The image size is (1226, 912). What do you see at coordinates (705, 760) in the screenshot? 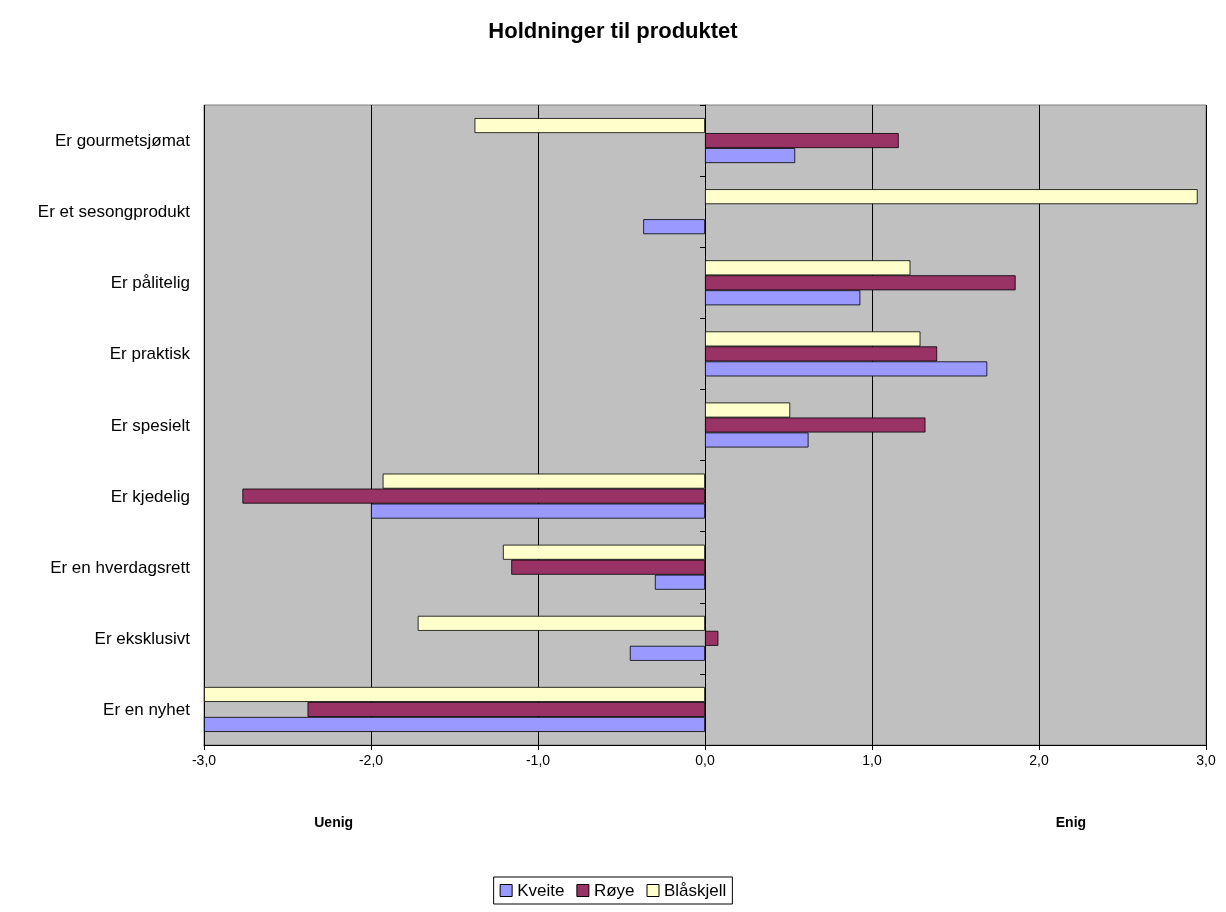
I see `x-tick-label: 0,0` at bounding box center [705, 760].